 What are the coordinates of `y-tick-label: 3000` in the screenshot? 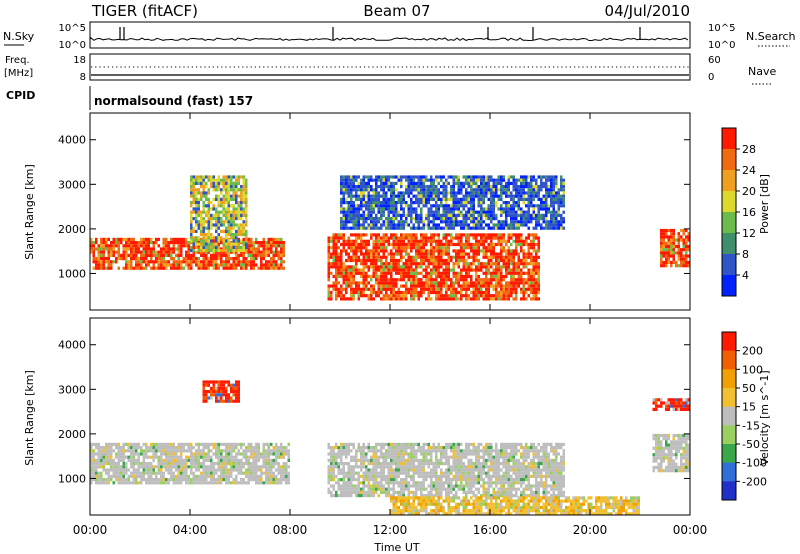 It's located at (72, 184).